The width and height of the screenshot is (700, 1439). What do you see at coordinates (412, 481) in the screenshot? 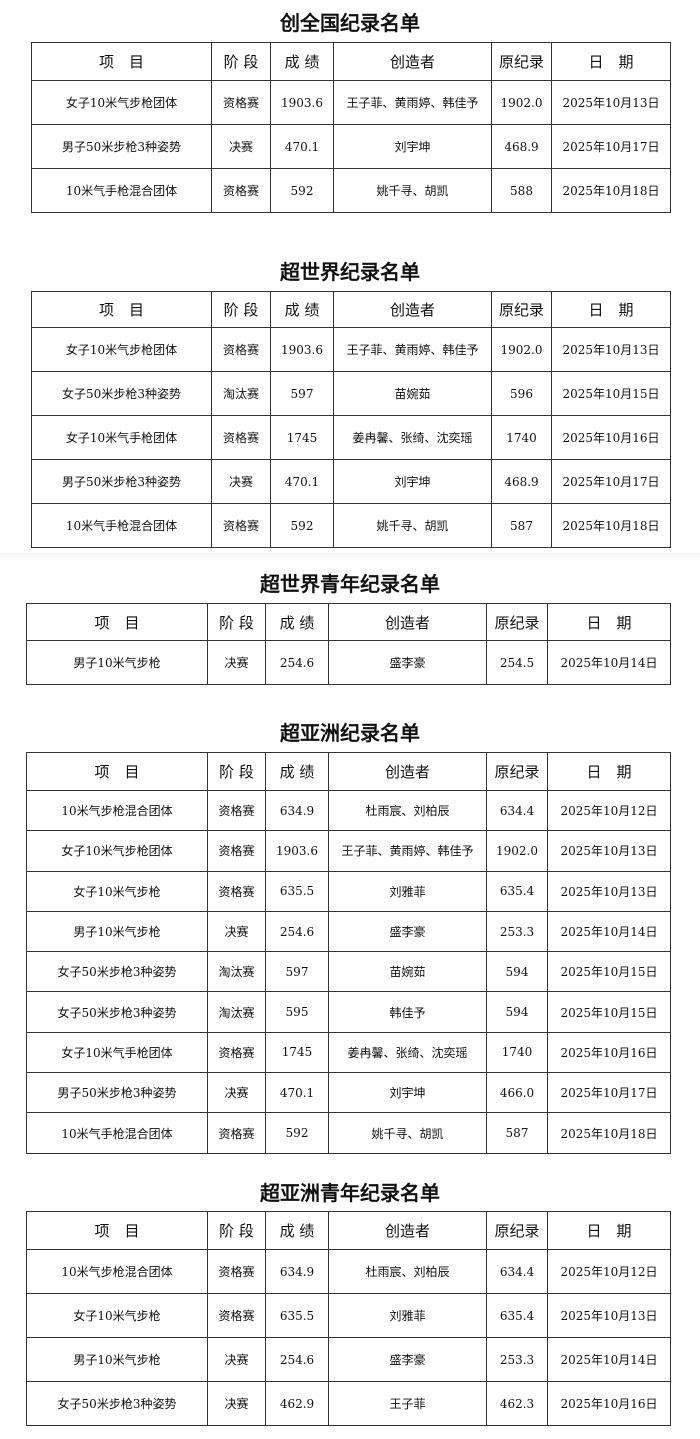
I see `cell: 刘宇坤` at bounding box center [412, 481].